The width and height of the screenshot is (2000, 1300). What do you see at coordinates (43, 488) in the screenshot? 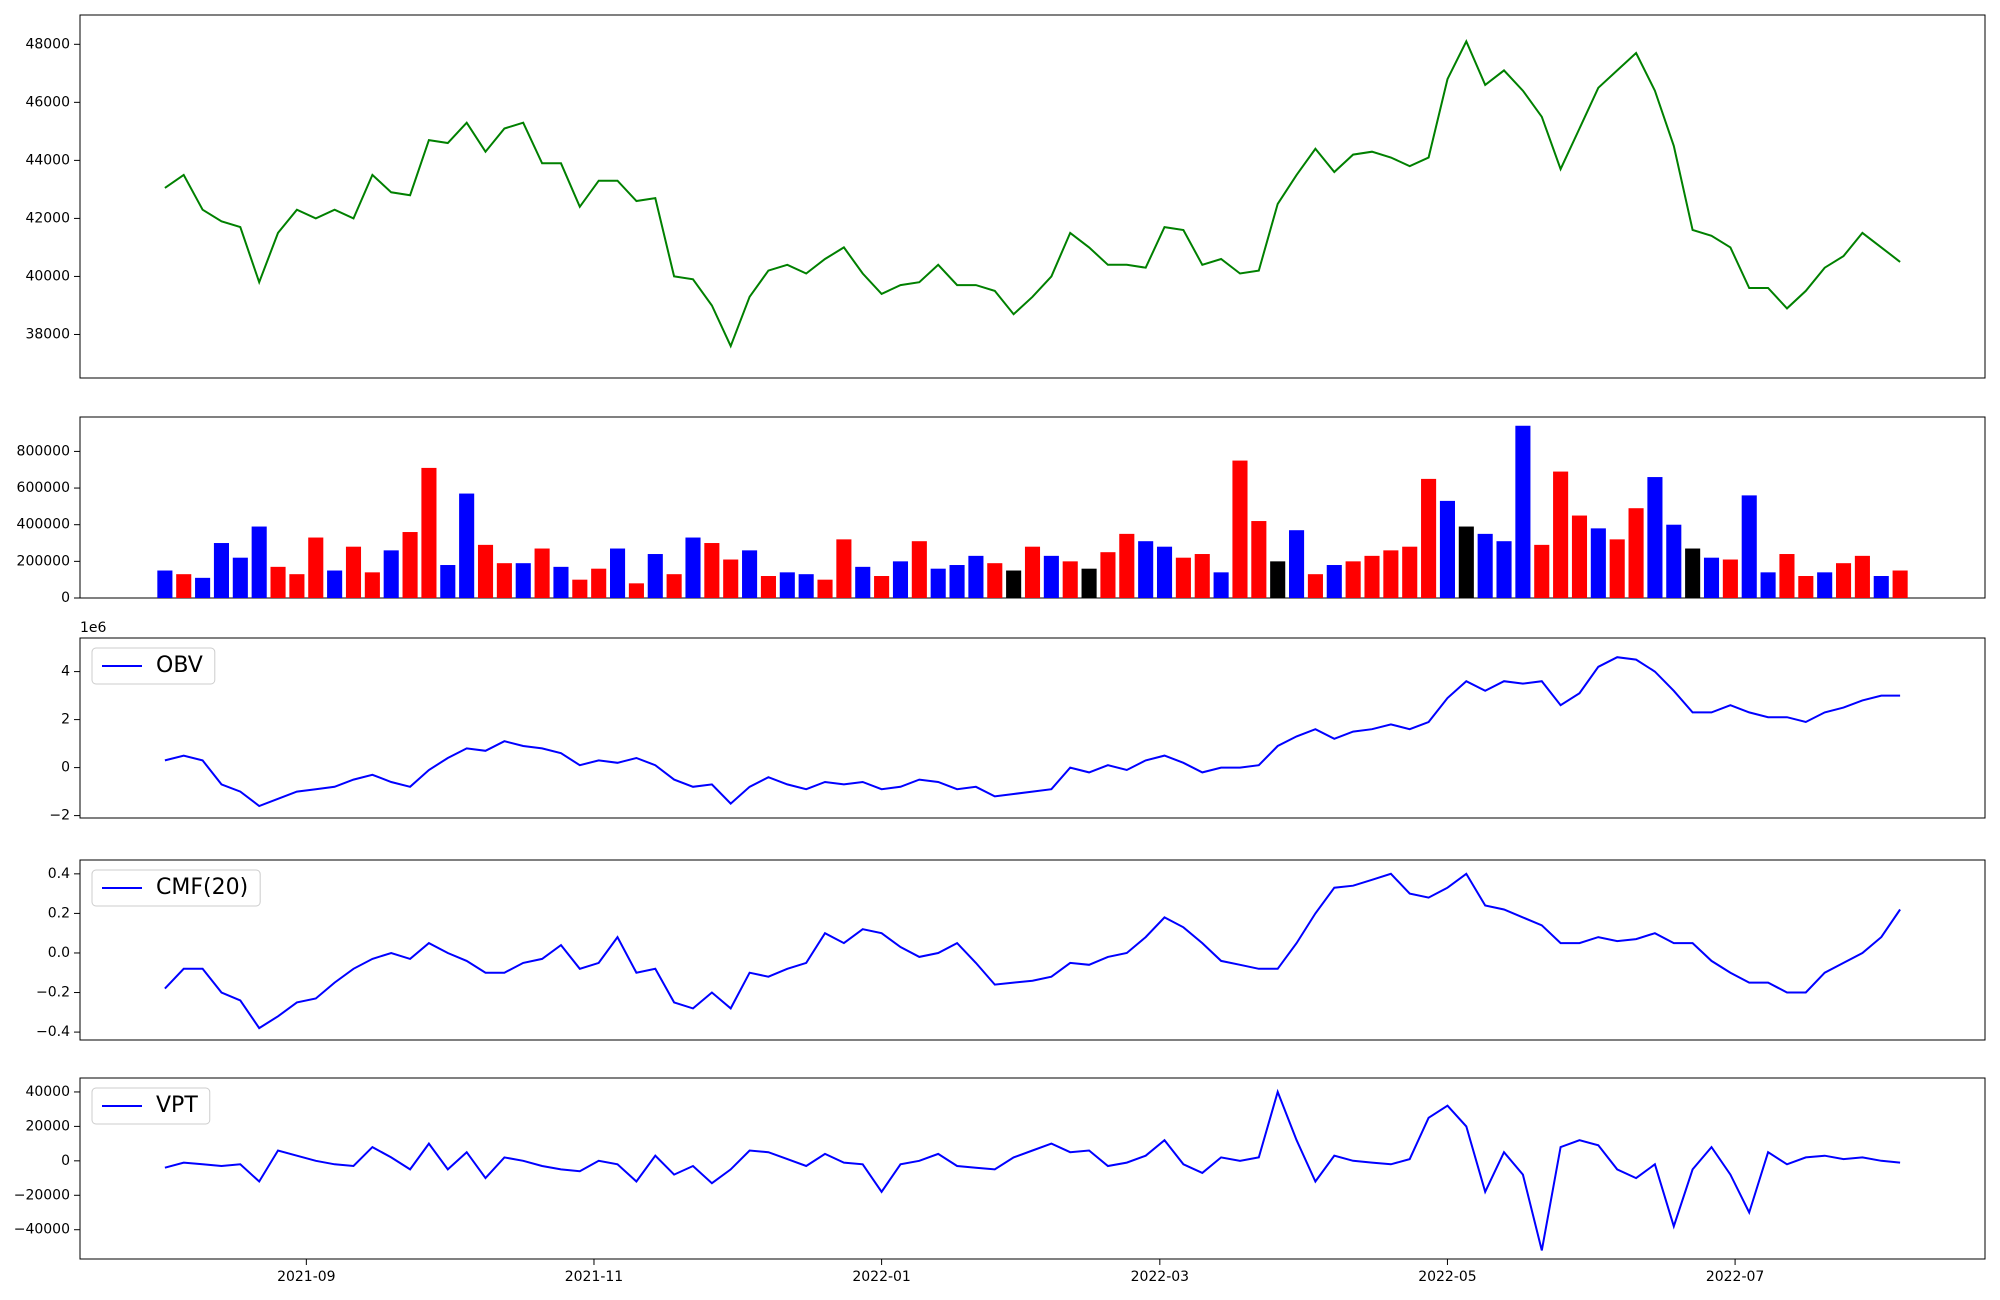
I see `y-tick-label: 600000` at bounding box center [43, 488].